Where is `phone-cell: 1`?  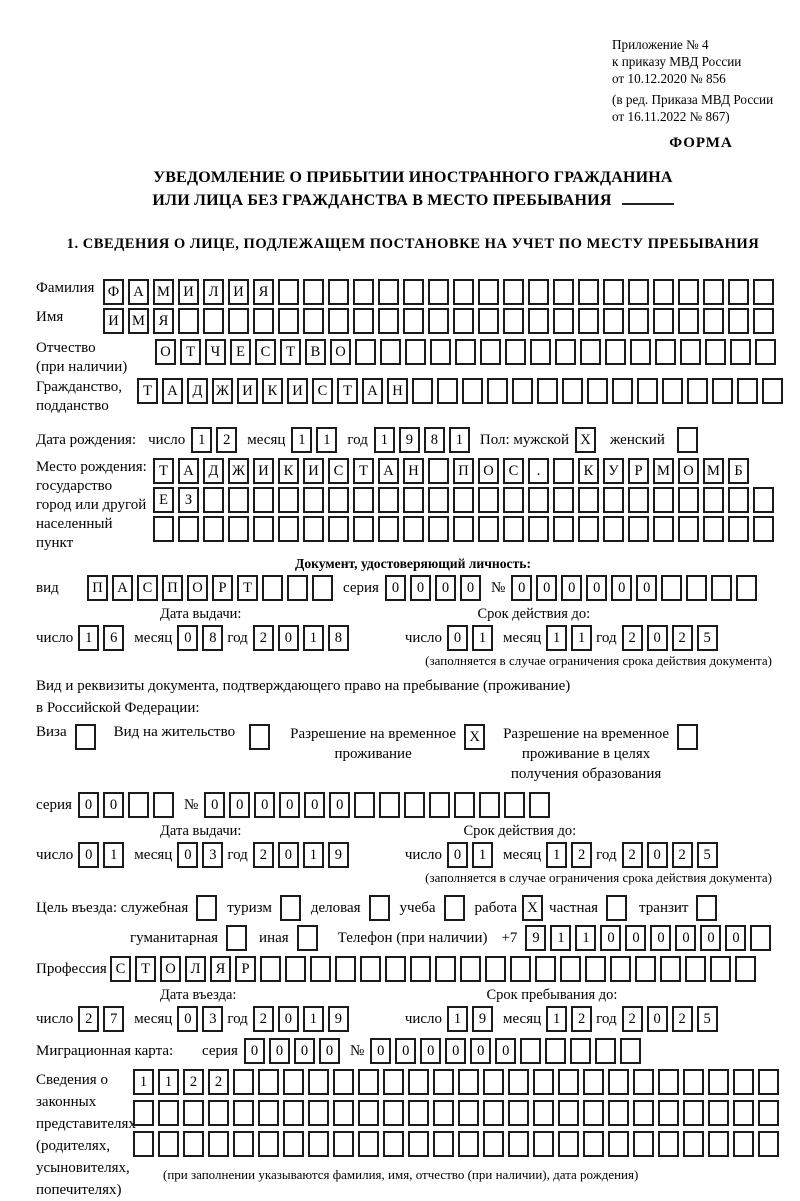
phone-cell: 1 is located at coordinates (561, 938).